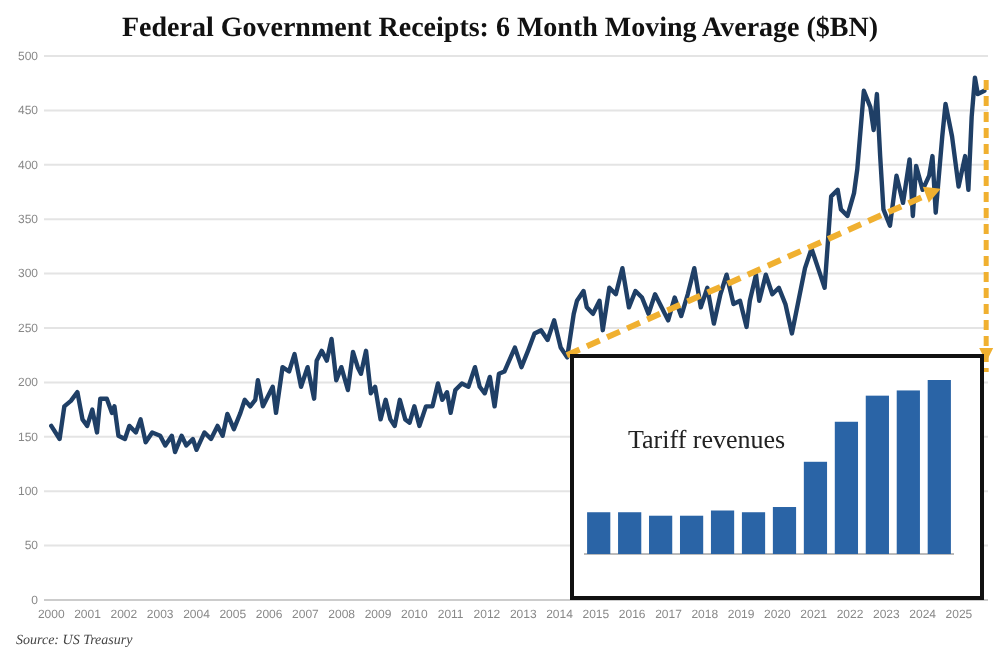 This screenshot has width=1000, height=662. Describe the element at coordinates (500, 29) in the screenshot. I see `chart-title: Federal Government Receipts: 6 Month Moving Average ($BN)` at that location.